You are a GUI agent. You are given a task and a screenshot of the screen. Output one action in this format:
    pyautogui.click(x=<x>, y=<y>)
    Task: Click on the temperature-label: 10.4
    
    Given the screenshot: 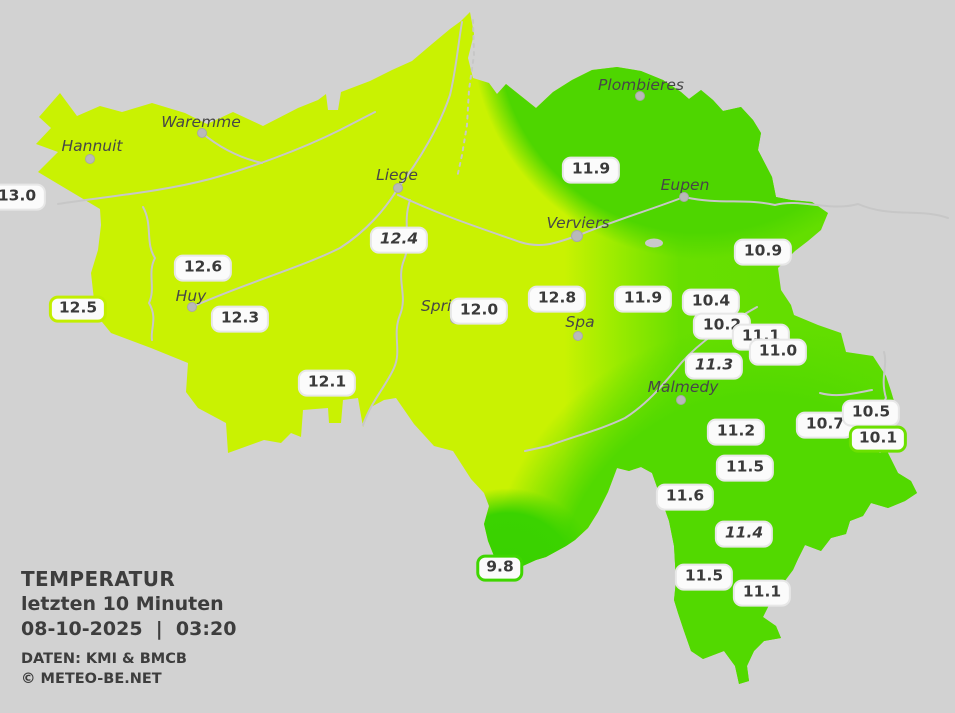 What is the action you would take?
    pyautogui.click(x=711, y=302)
    